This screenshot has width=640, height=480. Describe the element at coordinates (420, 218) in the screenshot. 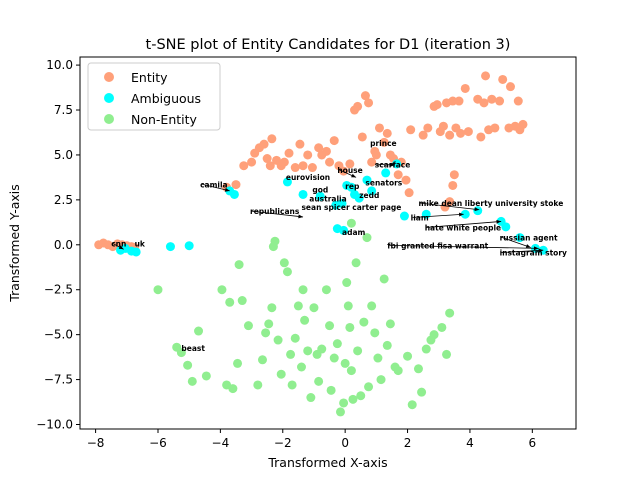

I see `annotation-label: liam` at that location.